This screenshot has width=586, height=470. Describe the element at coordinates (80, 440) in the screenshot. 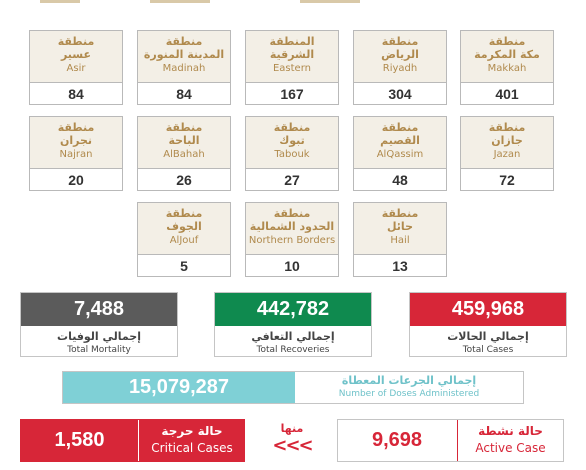

I see `critical-cases-value: 1,580` at that location.